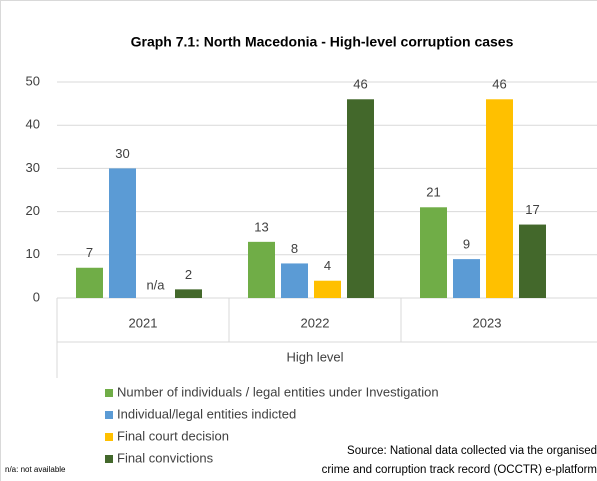  I want to click on x-tick-label: 2023, so click(487, 322).